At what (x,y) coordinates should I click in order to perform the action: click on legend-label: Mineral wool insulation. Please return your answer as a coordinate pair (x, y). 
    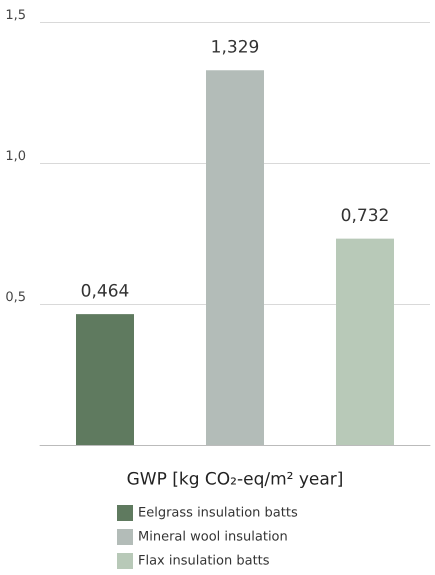
    Looking at the image, I should click on (213, 537).